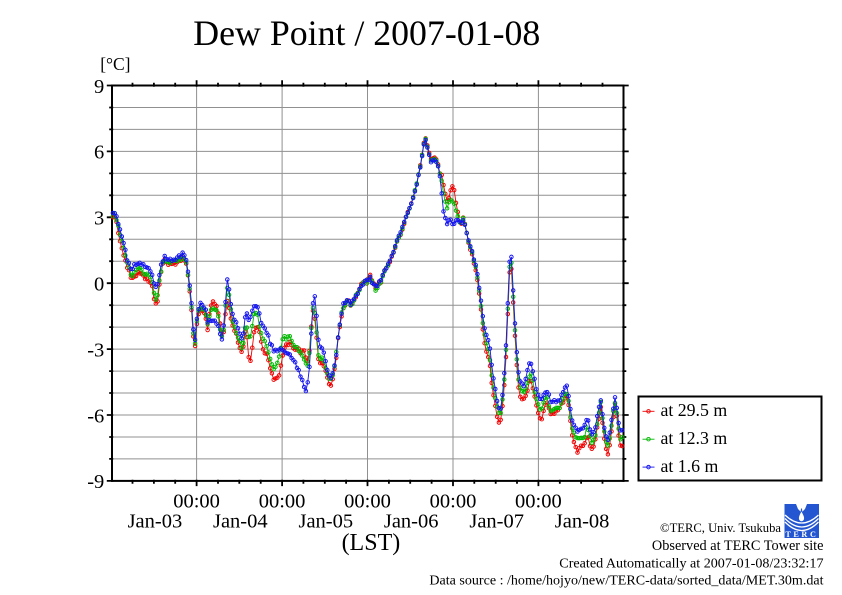 The height and width of the screenshot is (595, 842). I want to click on svg-text: Jan-06, so click(411, 522).